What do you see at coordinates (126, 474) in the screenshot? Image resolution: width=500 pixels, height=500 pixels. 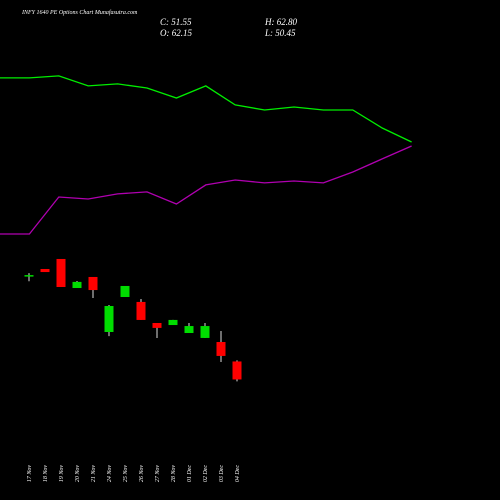 I see `x-tick-label: 25 Nov` at bounding box center [126, 474].